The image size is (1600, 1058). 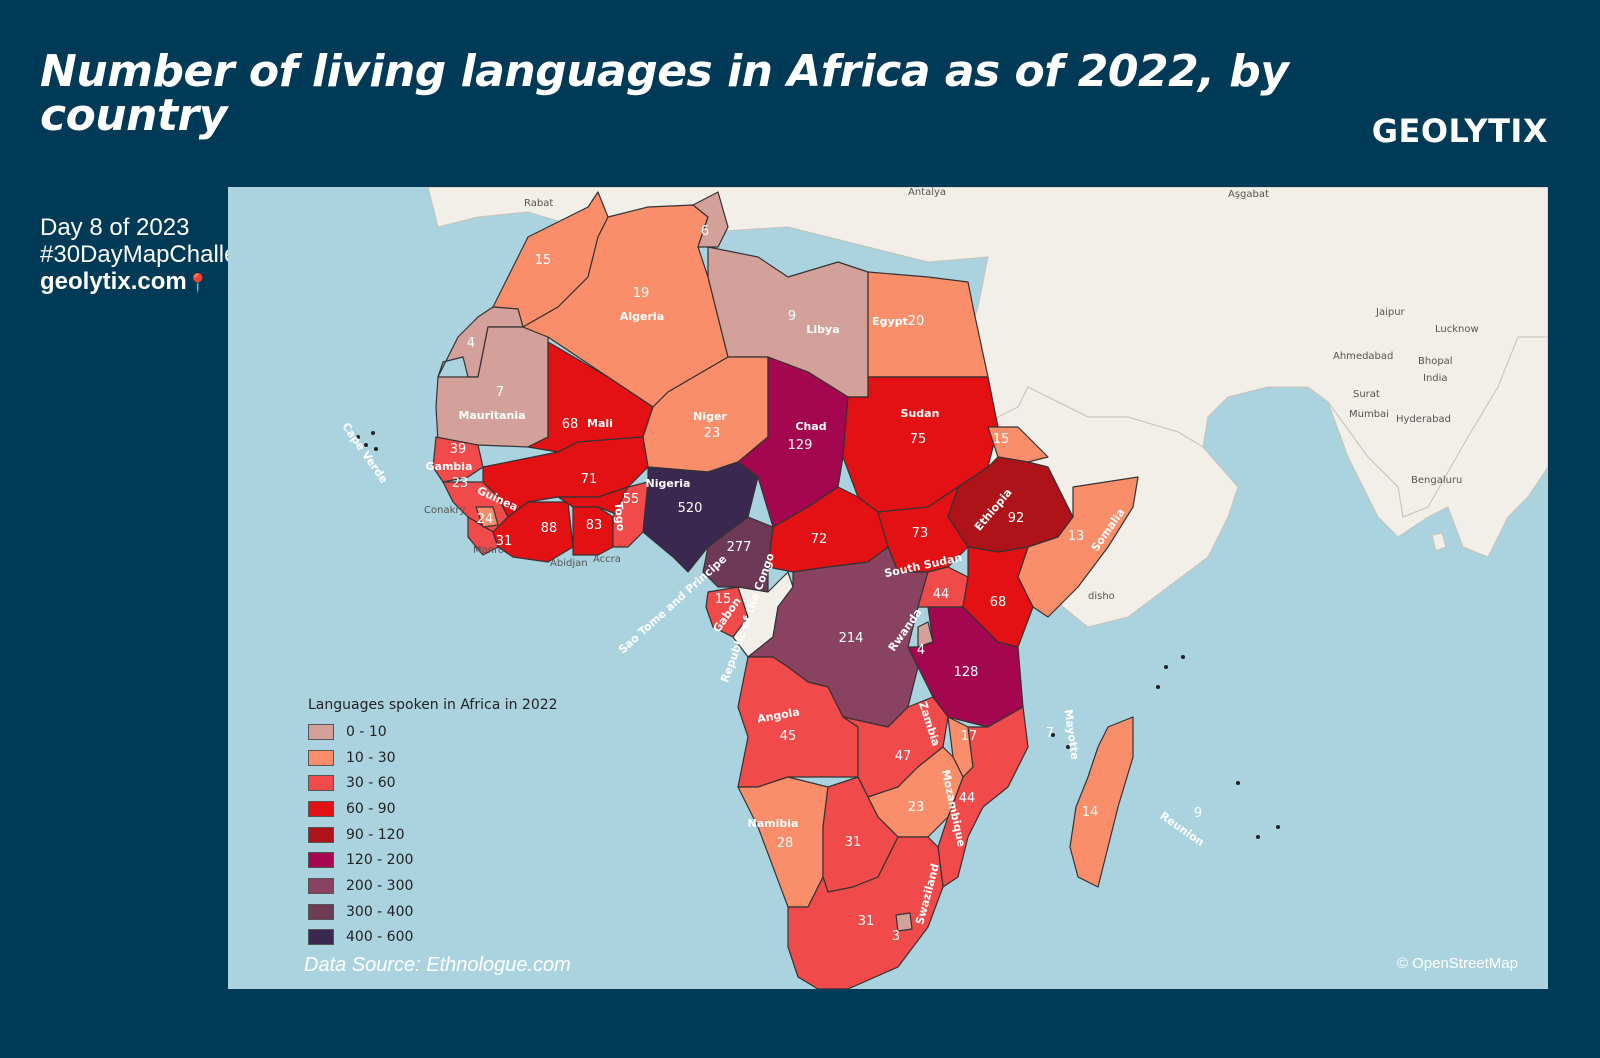 I want to click on value-madagascar: 14, so click(x=1090, y=812).